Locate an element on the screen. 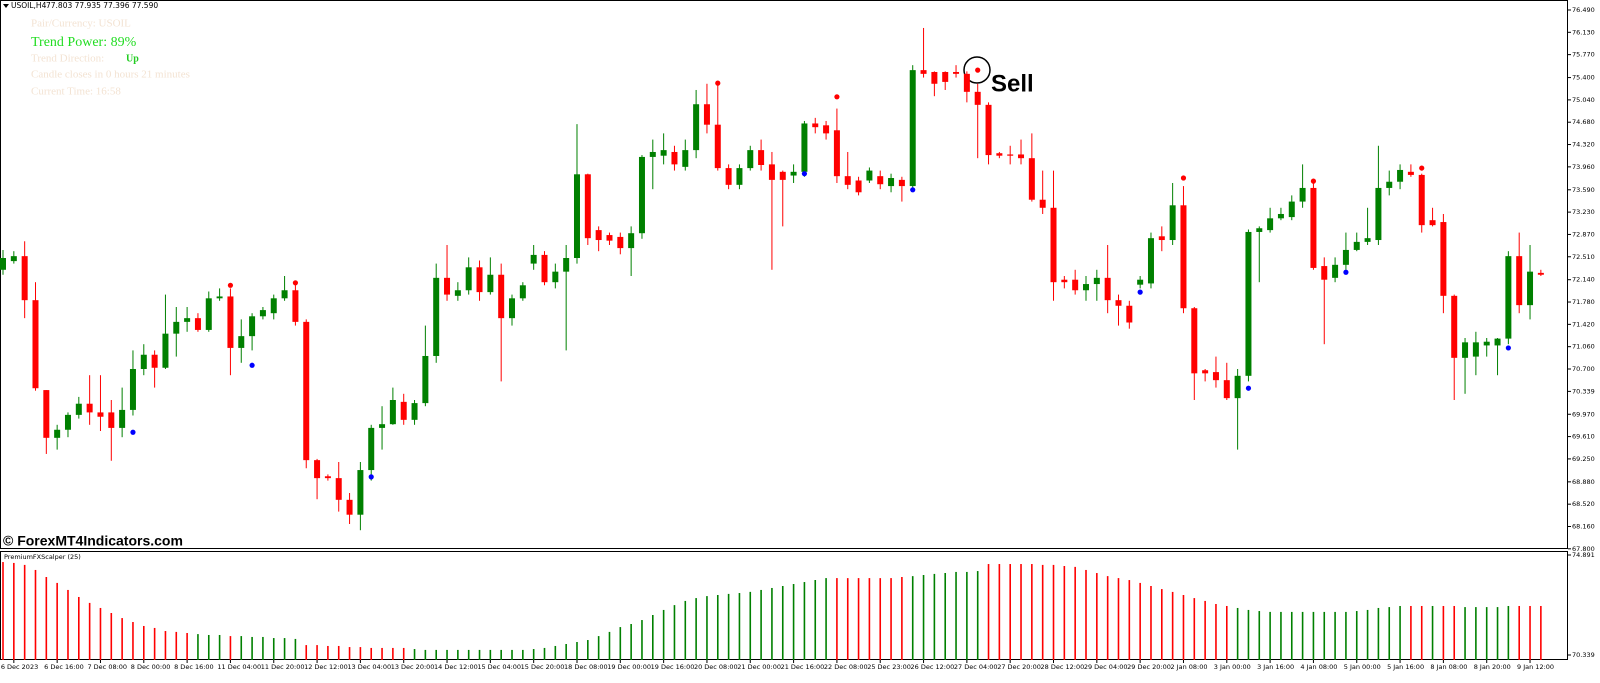  x-tick-label: 27 Dec 20:00 is located at coordinates (1019, 667).